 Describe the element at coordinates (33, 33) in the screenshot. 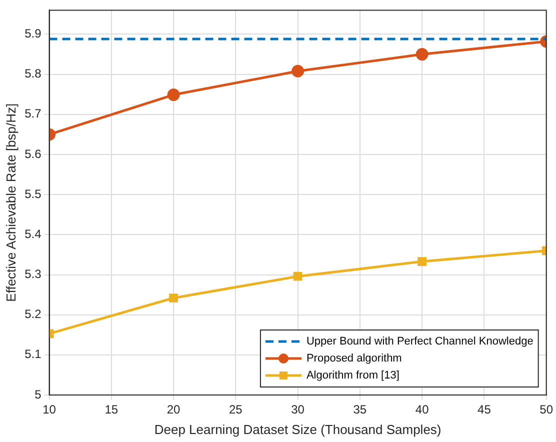

I see `y-tick-label: 5.9` at that location.